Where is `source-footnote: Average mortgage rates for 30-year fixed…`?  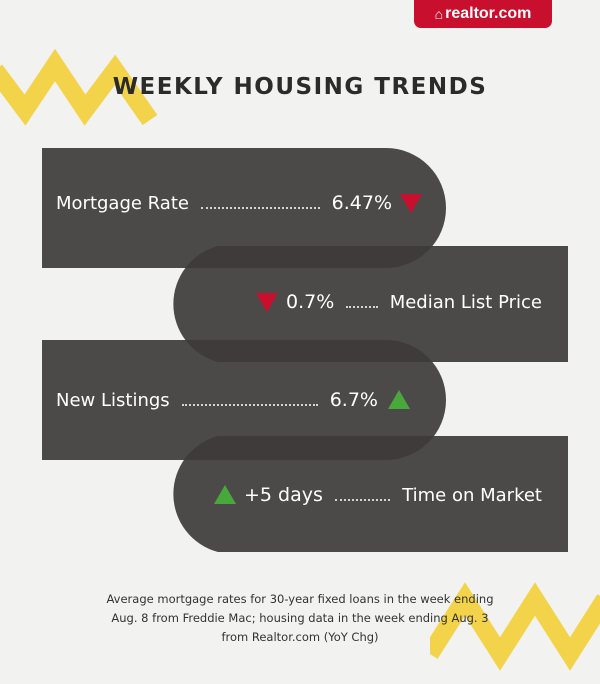 source-footnote: Average mortgage rates for 30-year fixed… is located at coordinates (300, 618).